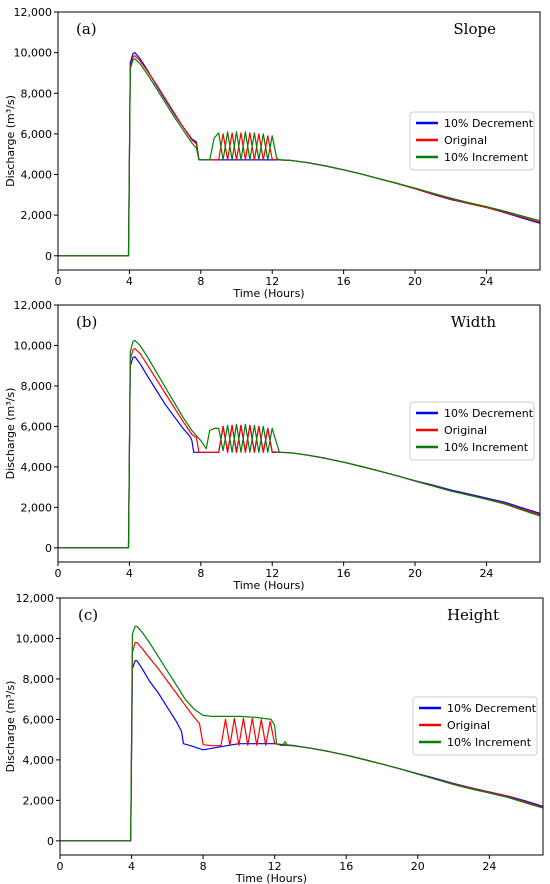 The image size is (550, 884). Describe the element at coordinates (474, 29) in the screenshot. I see `panel-title: Slope` at that location.